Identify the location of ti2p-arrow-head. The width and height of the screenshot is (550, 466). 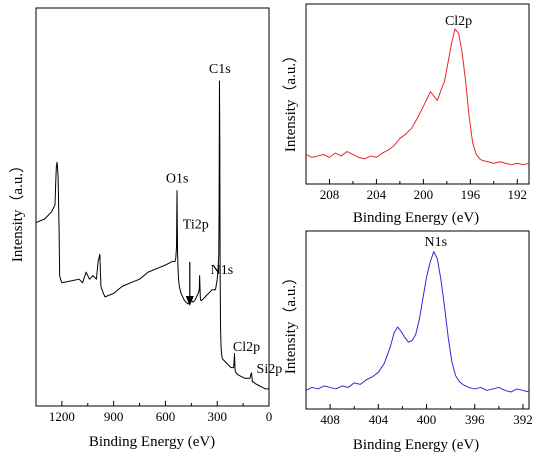
(189, 301).